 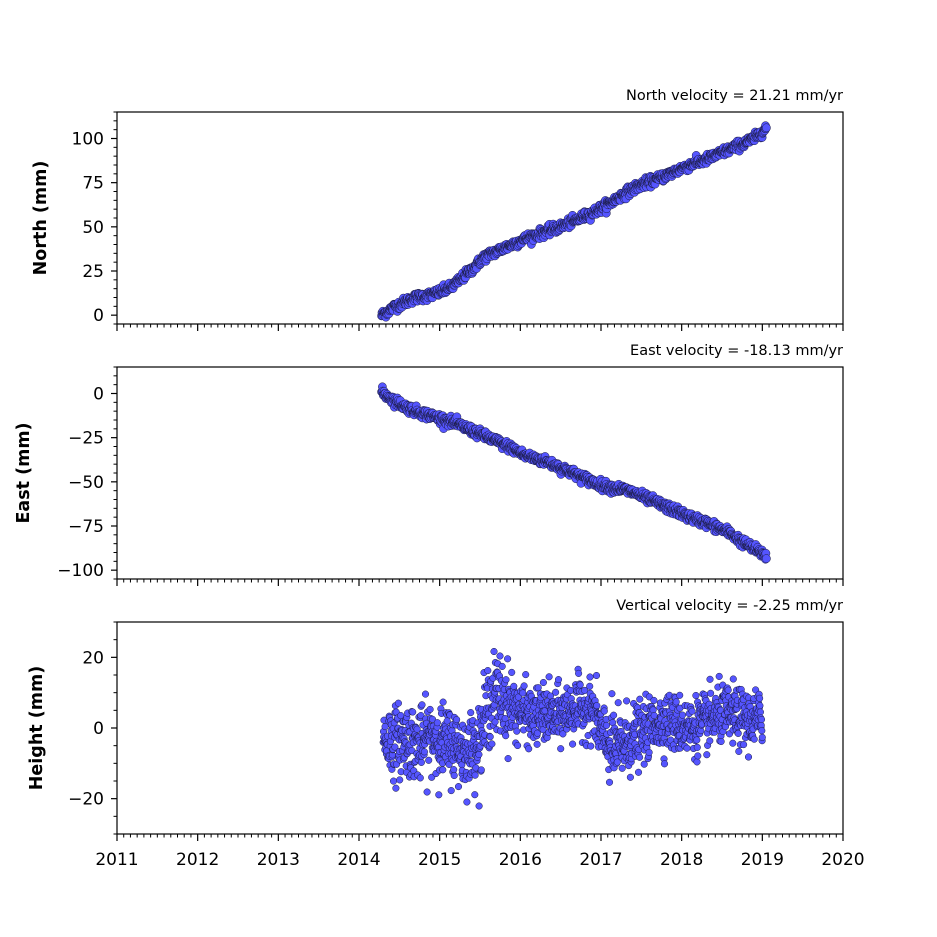 I want to click on y-tick-label: 75, so click(x=93, y=184).